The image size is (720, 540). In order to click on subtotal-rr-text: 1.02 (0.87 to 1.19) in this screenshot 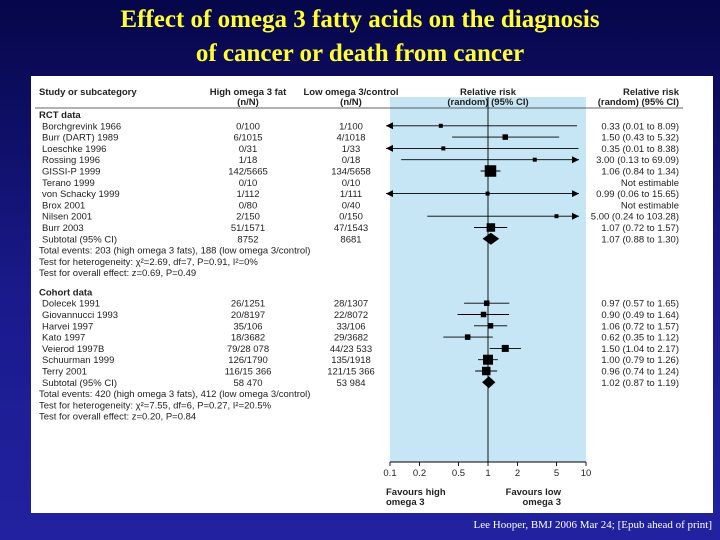, I will do `click(640, 383)`.